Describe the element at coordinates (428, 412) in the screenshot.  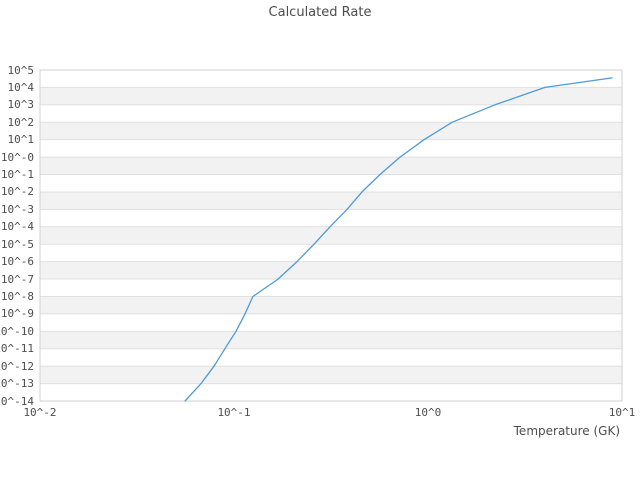
I see `x-tick-label: 10^0` at that location.